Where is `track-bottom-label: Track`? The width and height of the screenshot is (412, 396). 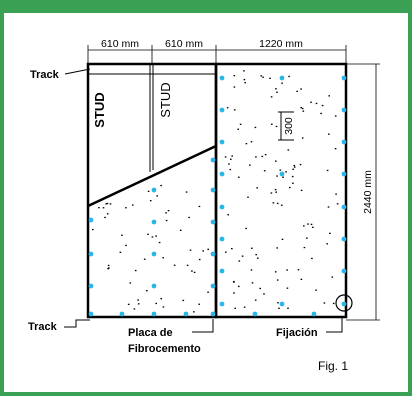
track-bottom-label: Track is located at coordinates (43, 327).